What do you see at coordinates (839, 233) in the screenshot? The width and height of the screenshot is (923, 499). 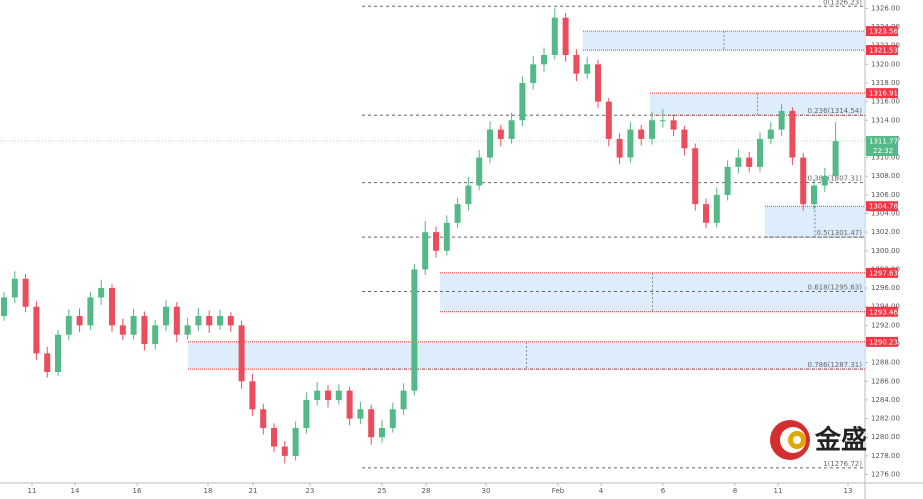 I see `fib-label: 0.5(1301.47)` at bounding box center [839, 233].